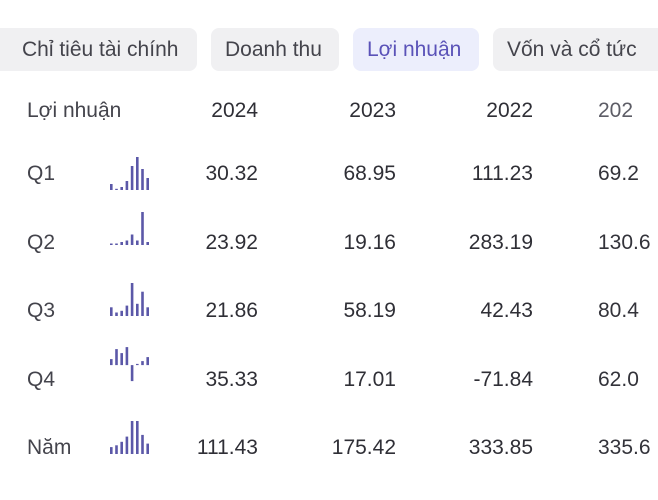 The width and height of the screenshot is (658, 500). What do you see at coordinates (231, 242) in the screenshot?
I see `table-cell: 23.92` at bounding box center [231, 242].